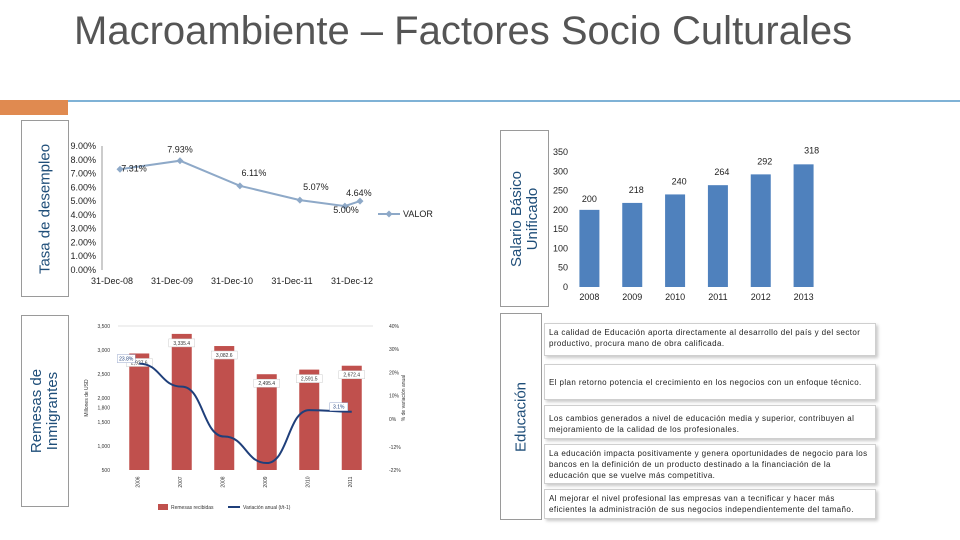 The width and height of the screenshot is (960, 540). Describe the element at coordinates (180, 150) in the screenshot. I see `data-label: 7.93%` at that location.